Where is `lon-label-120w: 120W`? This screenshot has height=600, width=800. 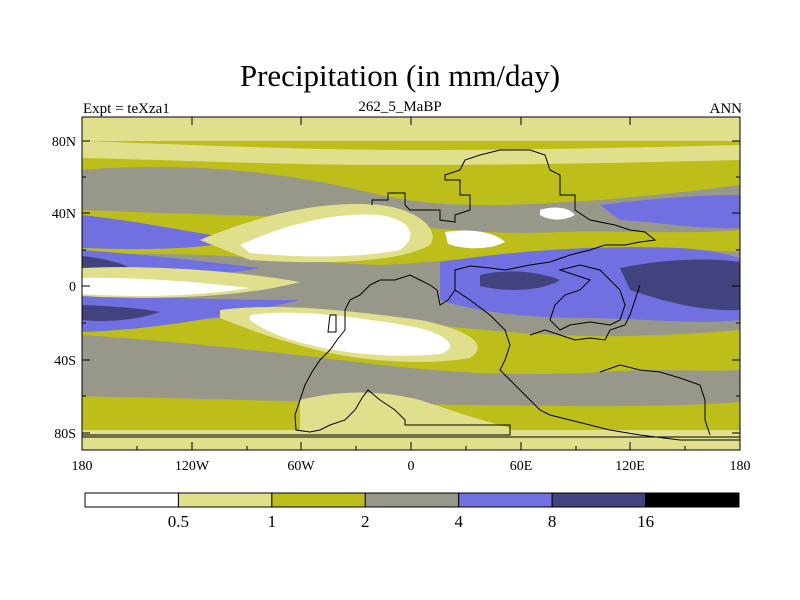 lon-label-120w: 120W is located at coordinates (192, 466).